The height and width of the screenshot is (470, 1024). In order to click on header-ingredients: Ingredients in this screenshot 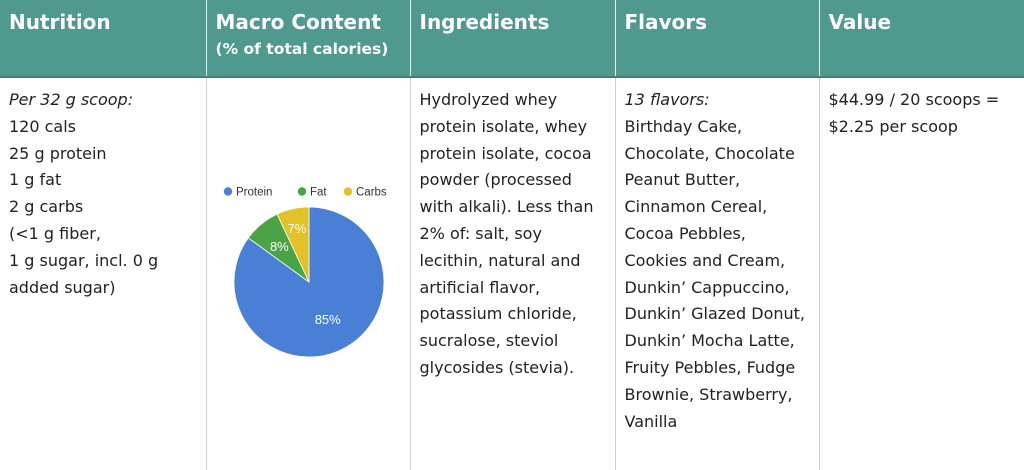, I will do `click(513, 39)`.